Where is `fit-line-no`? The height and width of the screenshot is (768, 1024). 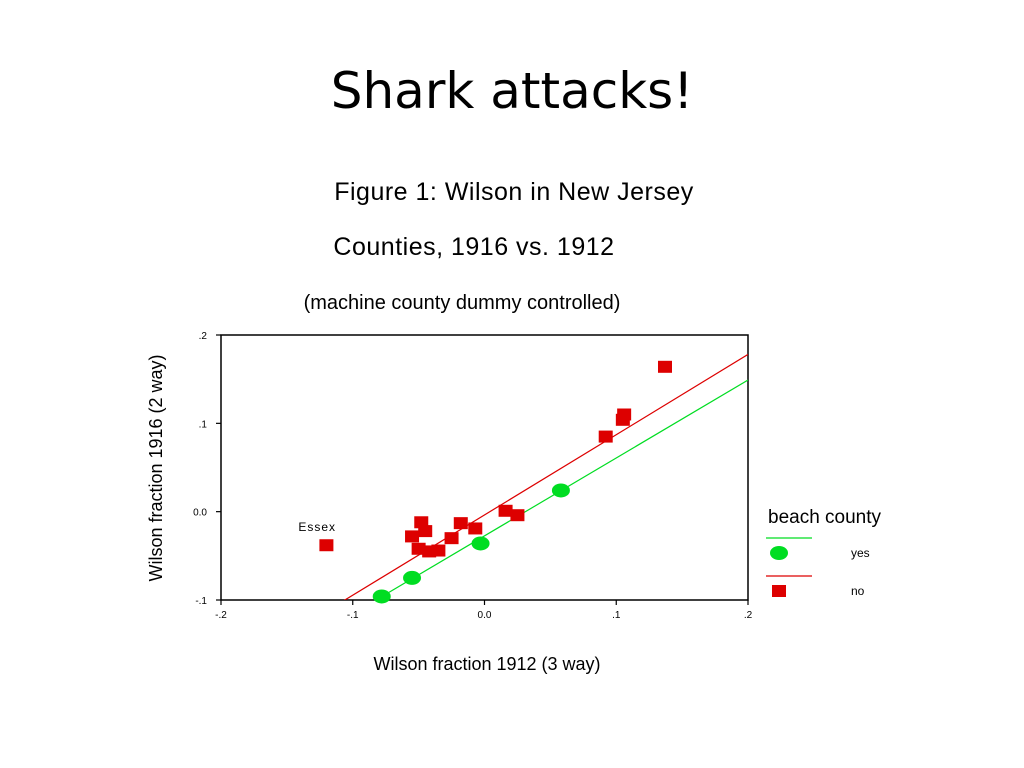
fit-line-no is located at coordinates (545, 476).